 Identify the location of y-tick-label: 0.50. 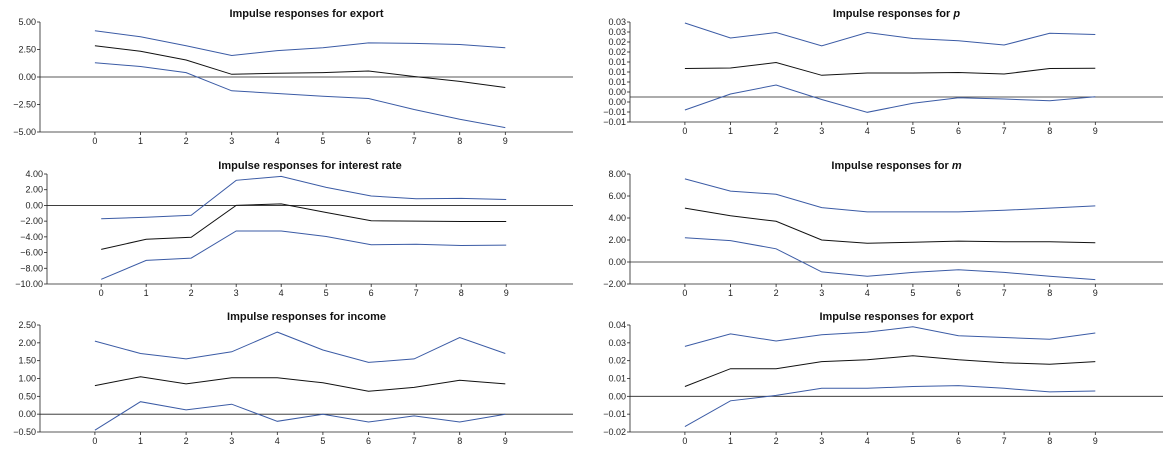
(27, 396).